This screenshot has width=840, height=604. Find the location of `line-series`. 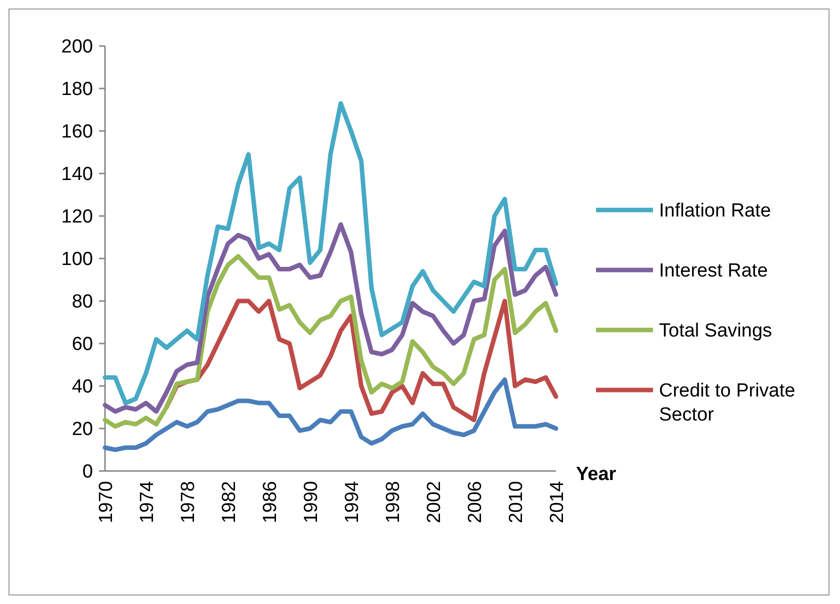

line-series is located at coordinates (330, 414).